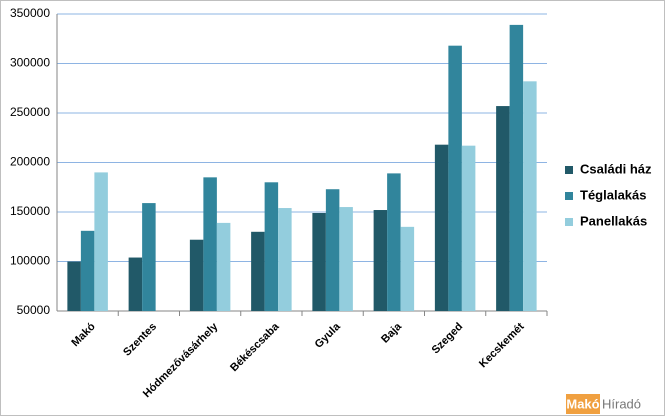 This screenshot has height=416, width=665. I want to click on y-tick-label: 50000, so click(34, 310).